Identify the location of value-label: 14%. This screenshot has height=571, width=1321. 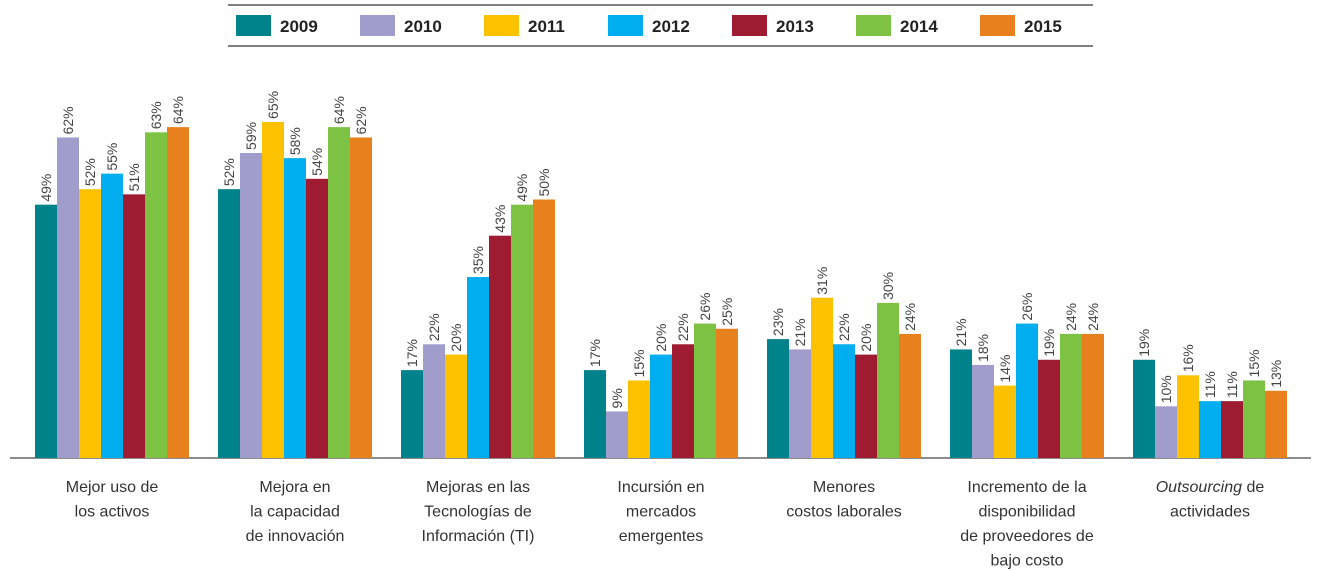
(1005, 369).